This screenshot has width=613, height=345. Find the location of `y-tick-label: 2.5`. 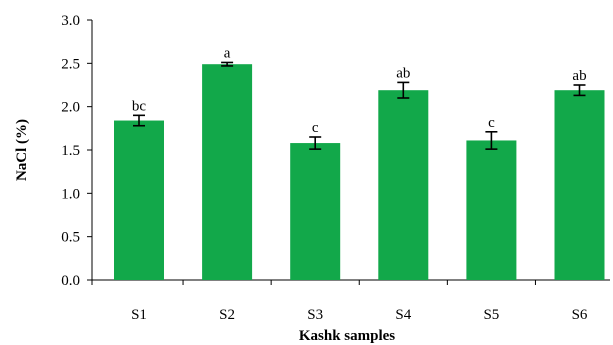

y-tick-label: 2.5 is located at coordinates (70, 64).